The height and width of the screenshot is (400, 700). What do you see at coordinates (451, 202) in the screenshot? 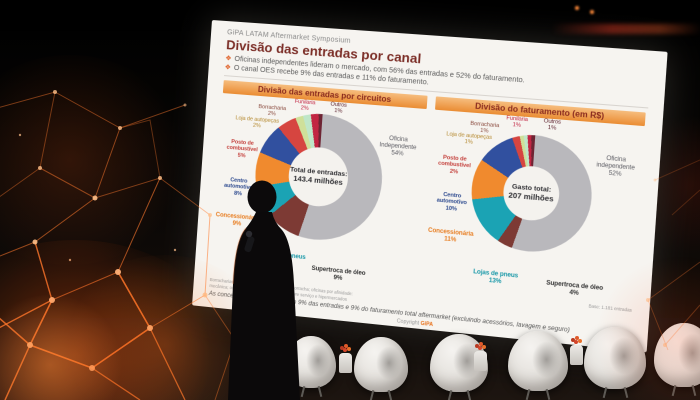
I see `slice-label-centro-automotivo: Centro automotivo 10%` at bounding box center [451, 202].